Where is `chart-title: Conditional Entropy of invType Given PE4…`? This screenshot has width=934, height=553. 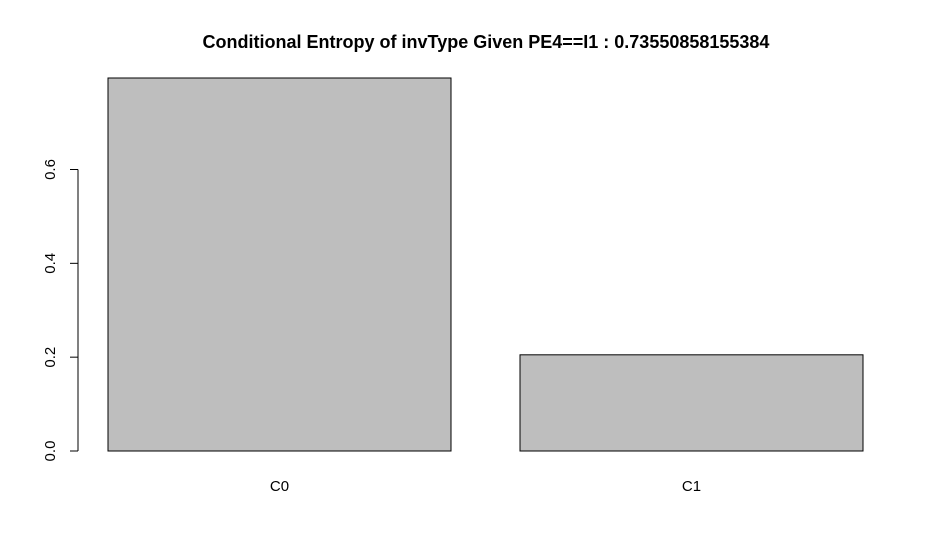 chart-title: Conditional Entropy of invType Given PE4… is located at coordinates (486, 42).